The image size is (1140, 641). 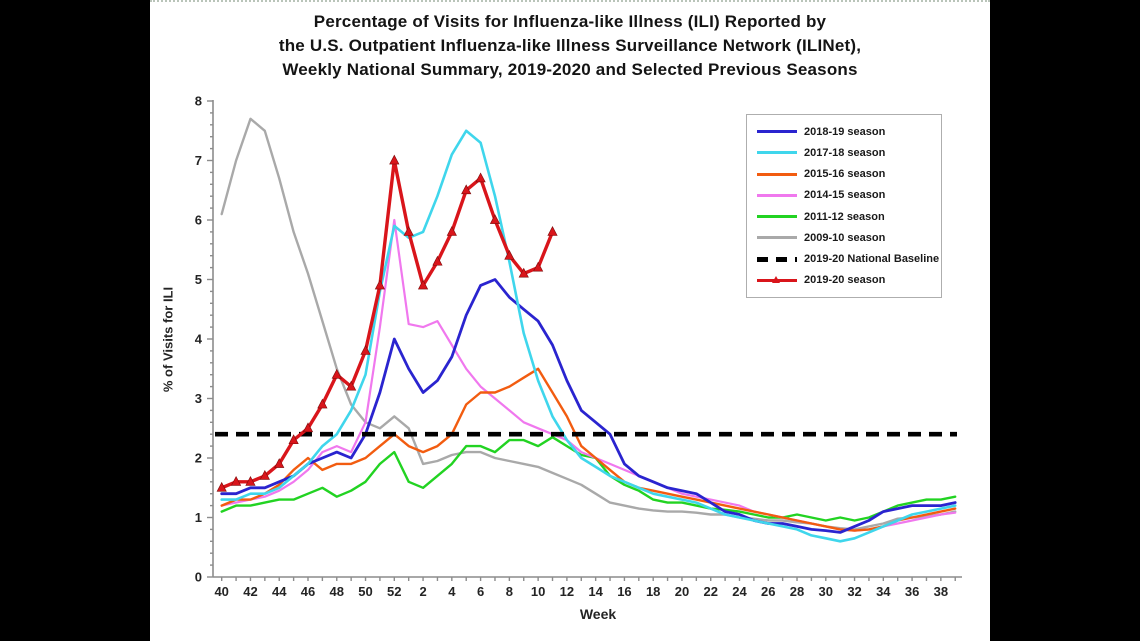 What do you see at coordinates (797, 591) in the screenshot?
I see `x-tick-label: 28` at bounding box center [797, 591].